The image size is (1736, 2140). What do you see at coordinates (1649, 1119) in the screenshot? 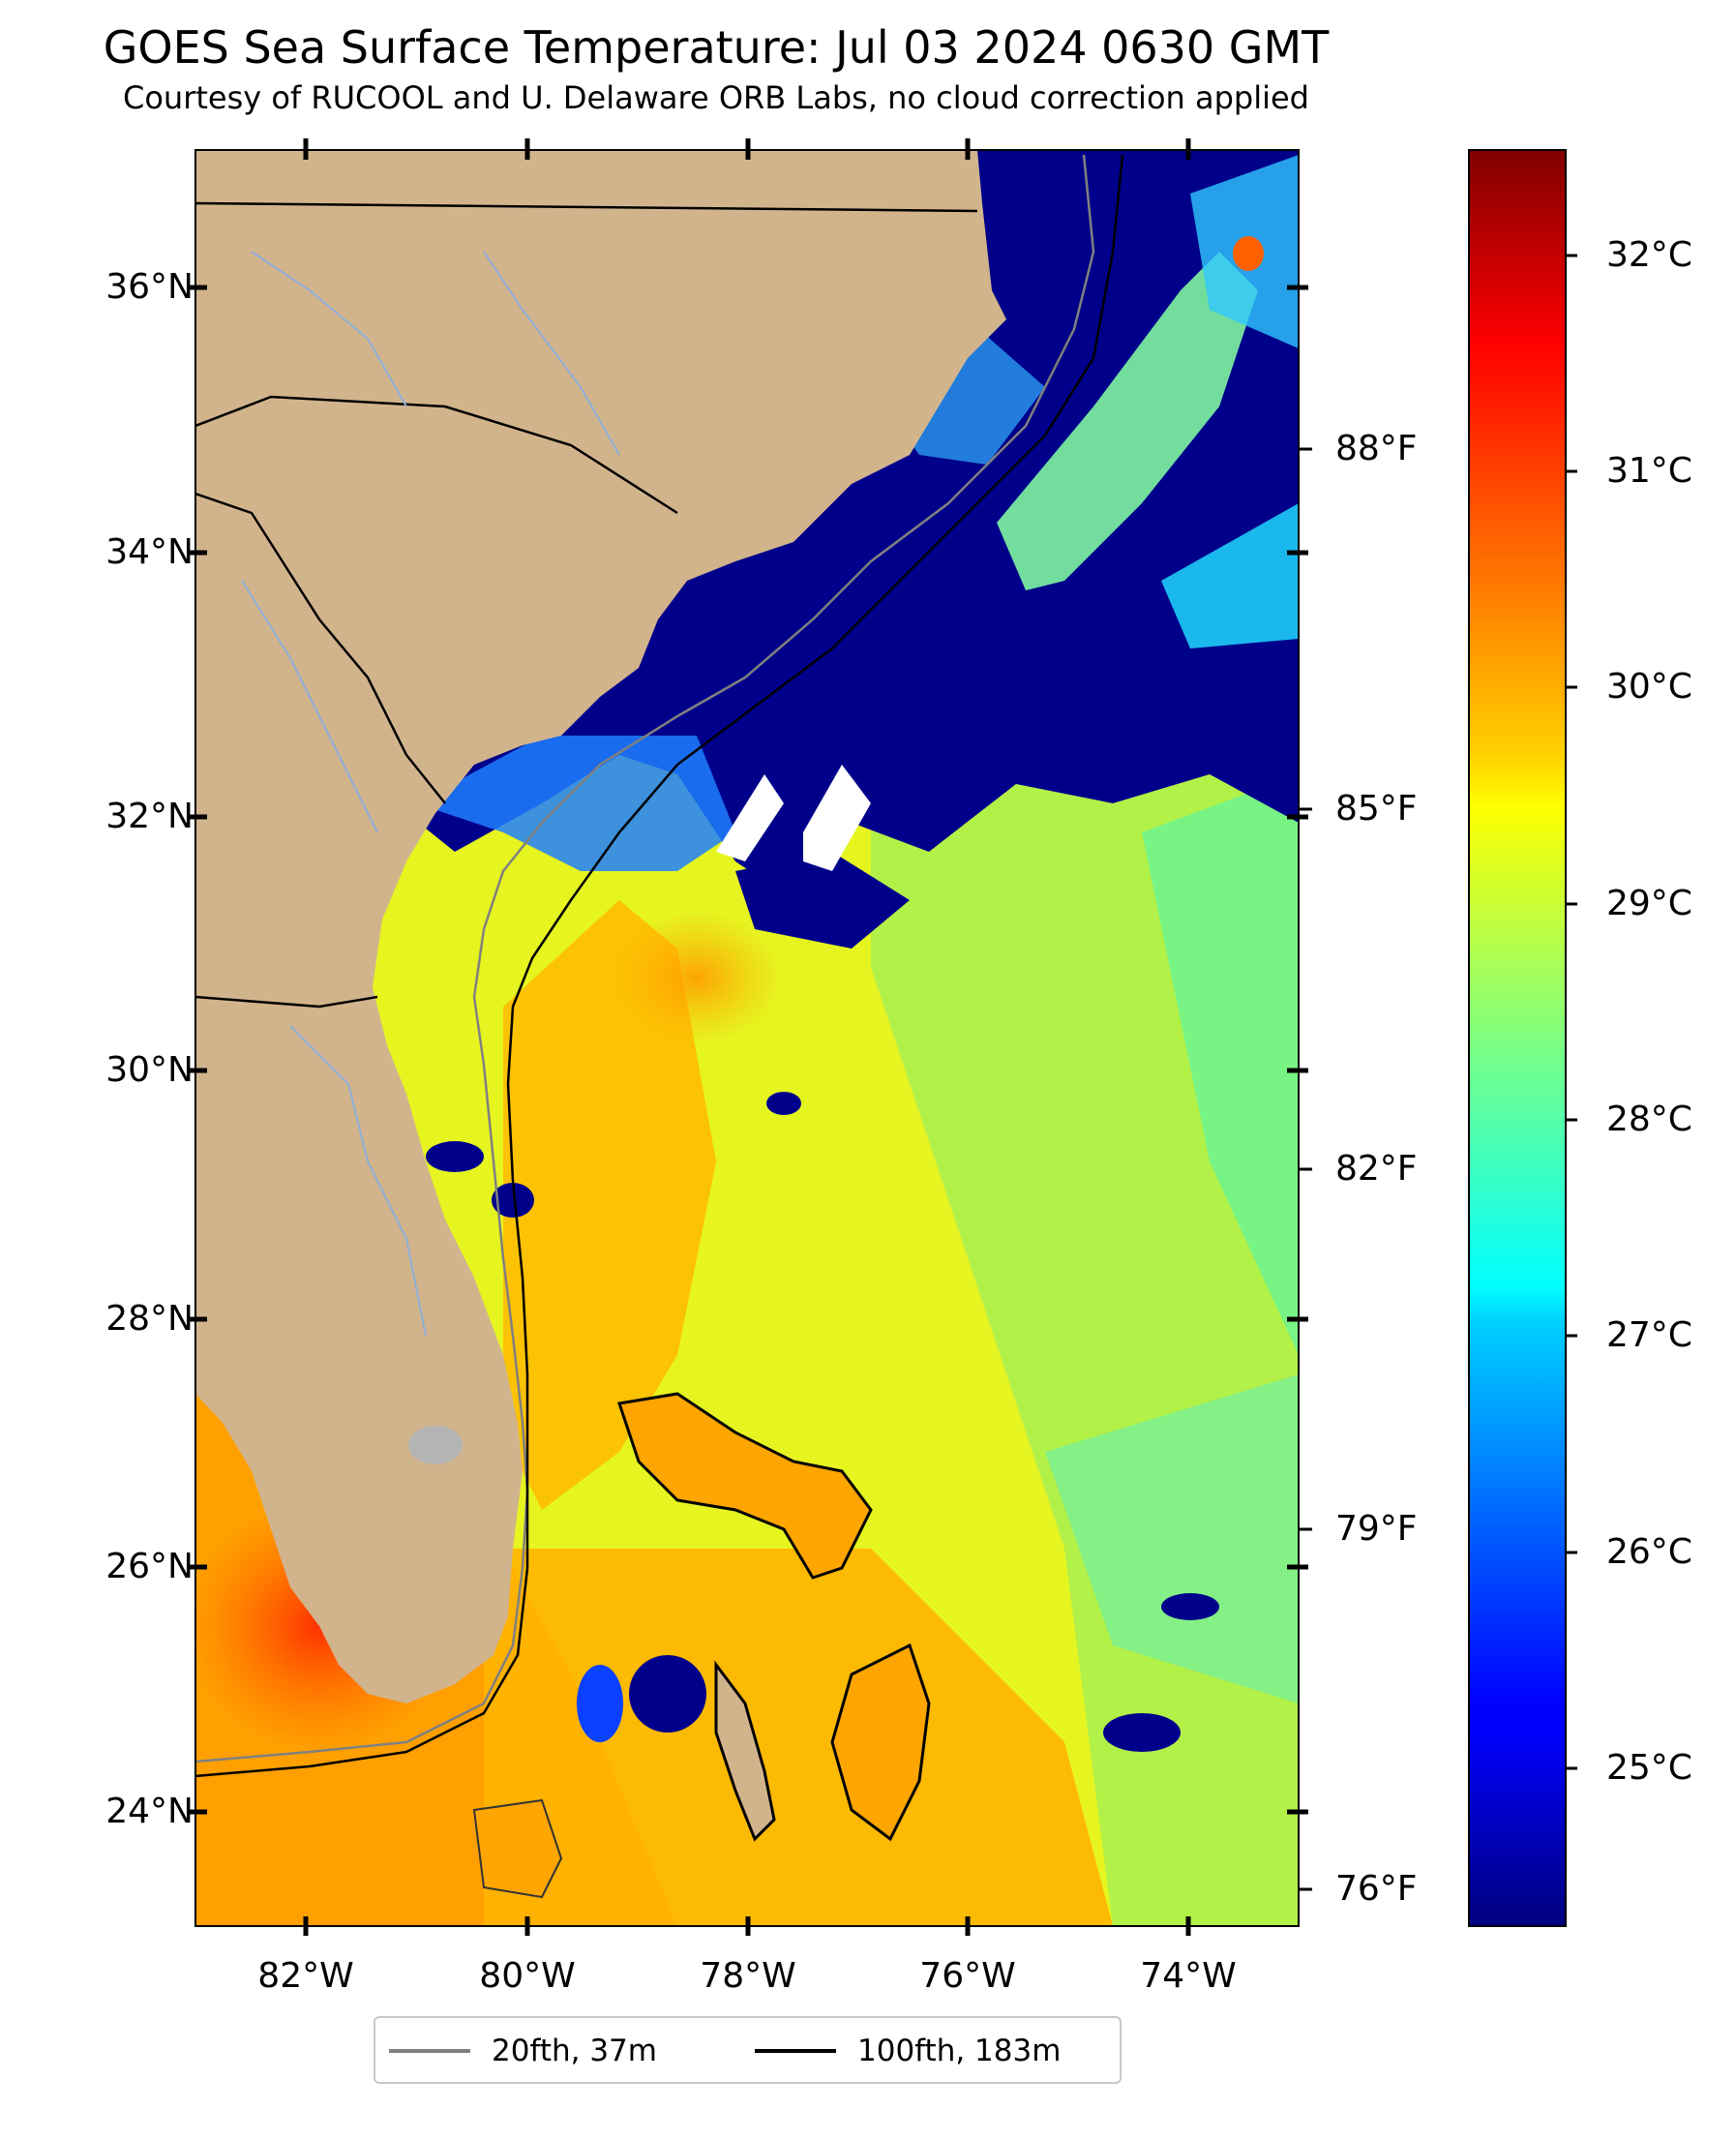
I see `celsius-label-28: 28°C` at bounding box center [1649, 1119].